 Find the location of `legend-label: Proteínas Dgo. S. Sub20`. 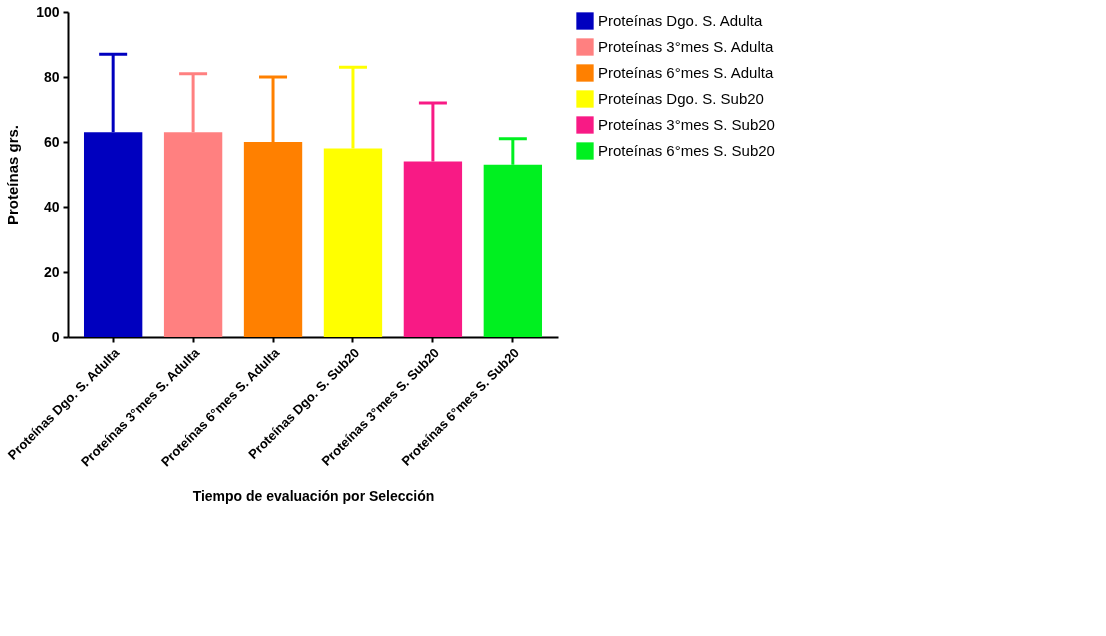

legend-label: Proteínas Dgo. S. Sub20 is located at coordinates (681, 98).